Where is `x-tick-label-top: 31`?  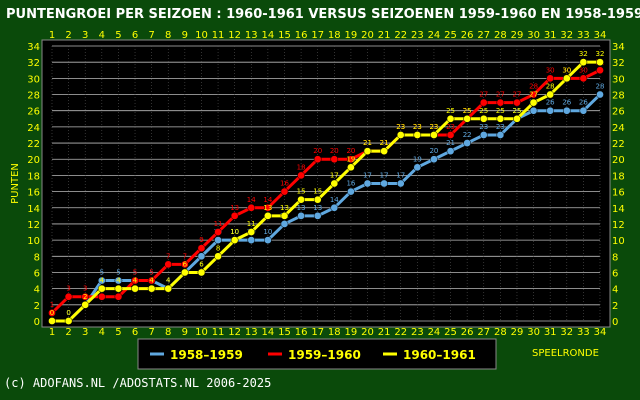
x-tick-label-top: 31 is located at coordinates (550, 35).